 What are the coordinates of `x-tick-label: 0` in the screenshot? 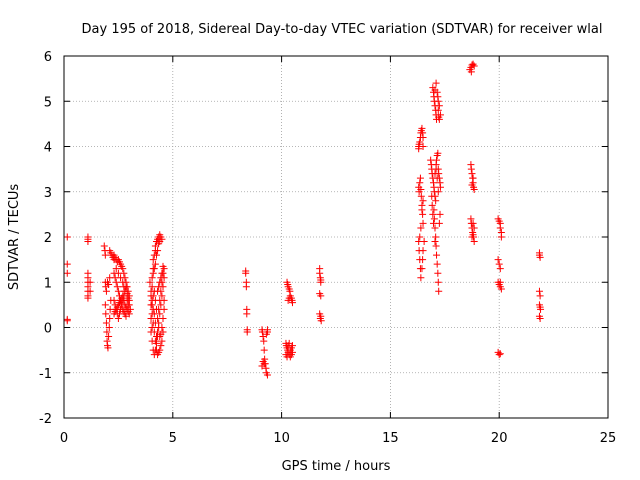 It's located at (64, 438).